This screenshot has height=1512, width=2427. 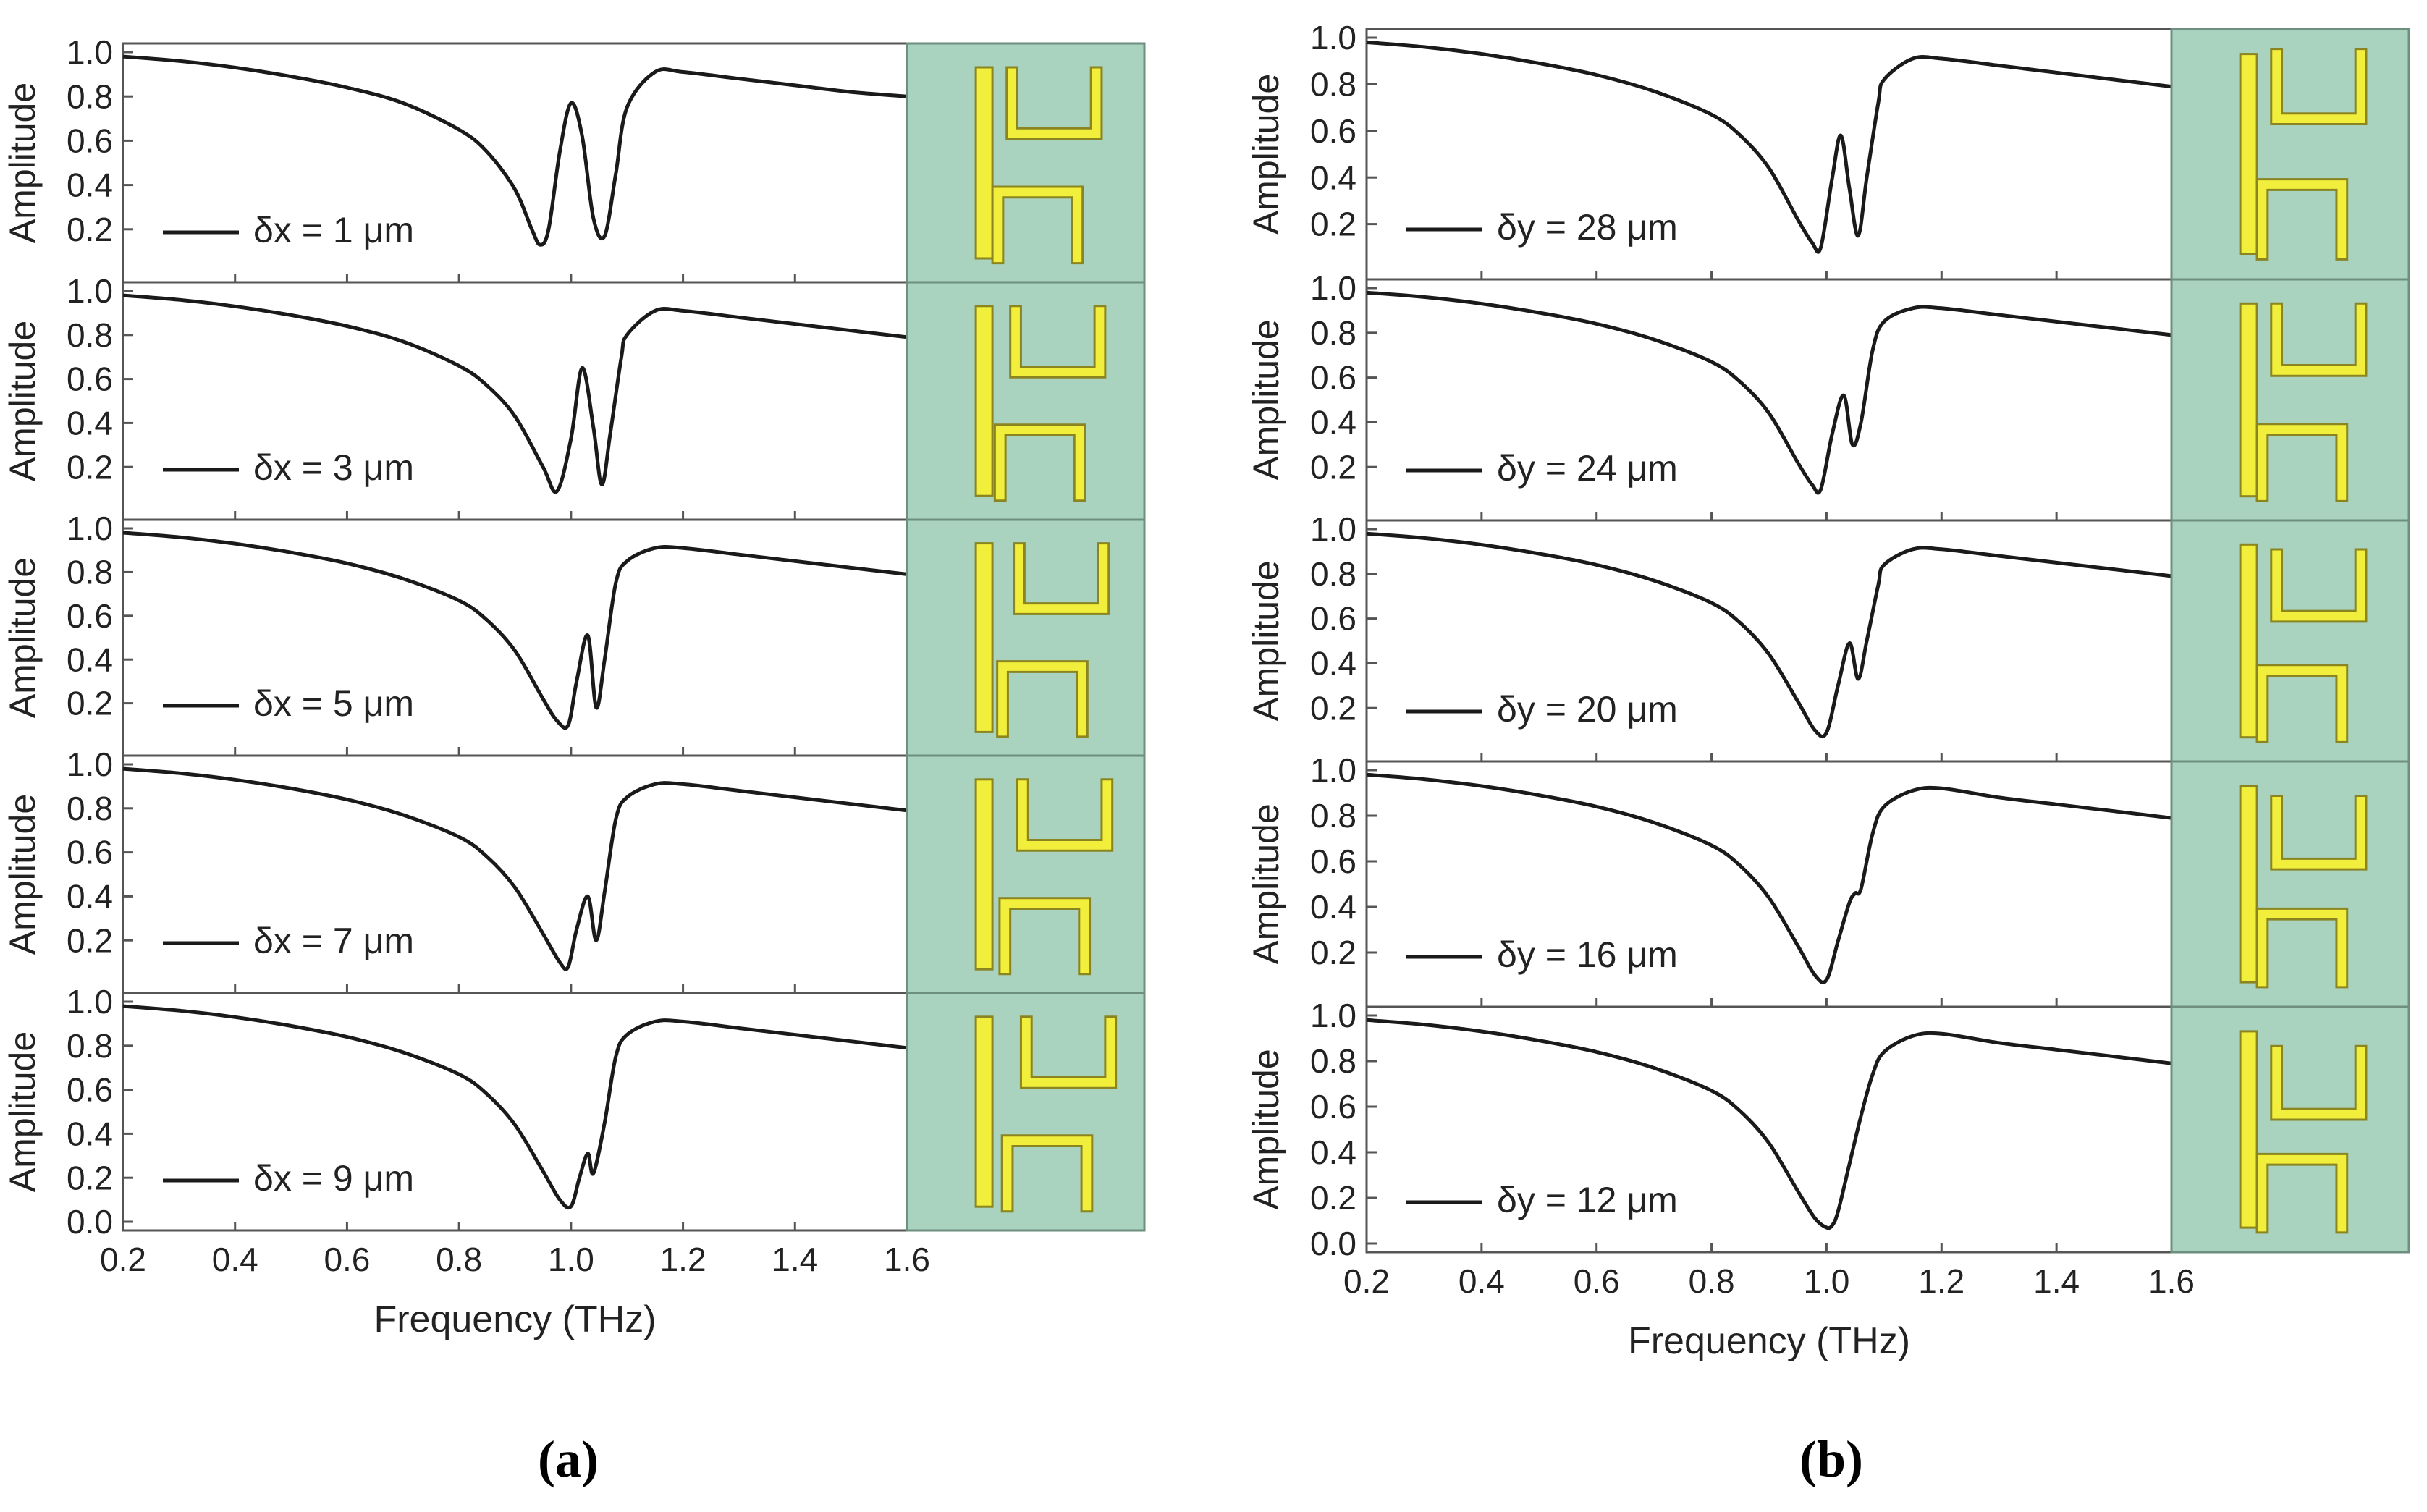 I want to click on panel-1: 0.2 0.4 0.6 0.8 1.0 Amplitude δy = 28 μm, so click(x=1828, y=150).